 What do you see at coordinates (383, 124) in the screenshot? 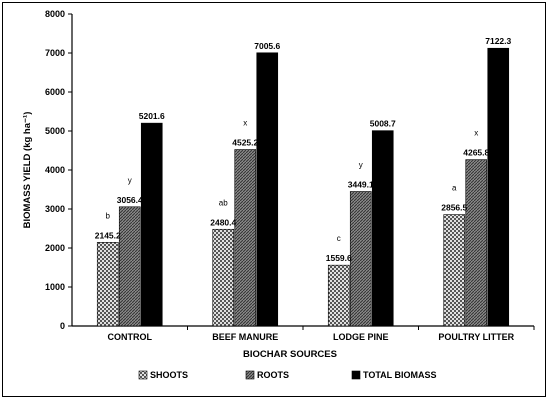
I see `data-label: 5008.7` at bounding box center [383, 124].